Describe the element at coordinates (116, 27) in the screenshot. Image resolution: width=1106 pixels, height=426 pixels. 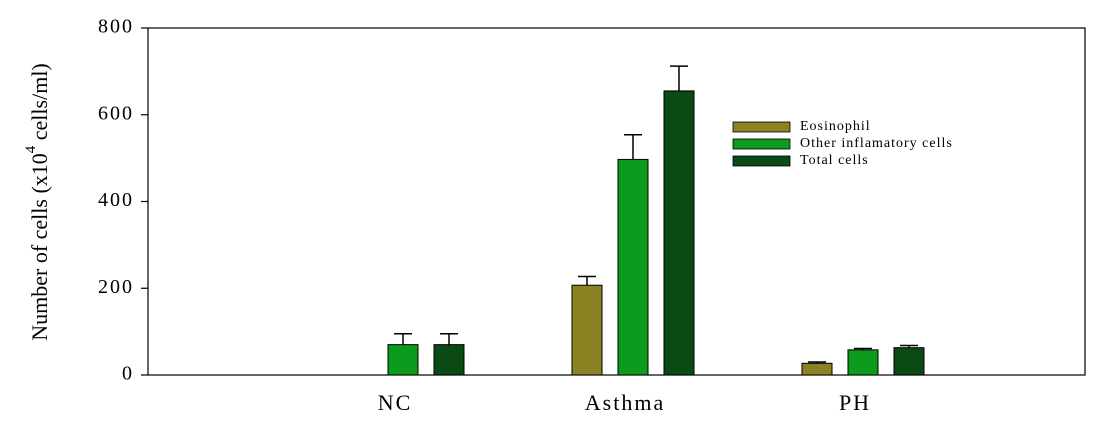
I see `y-tick-label: 800` at that location.